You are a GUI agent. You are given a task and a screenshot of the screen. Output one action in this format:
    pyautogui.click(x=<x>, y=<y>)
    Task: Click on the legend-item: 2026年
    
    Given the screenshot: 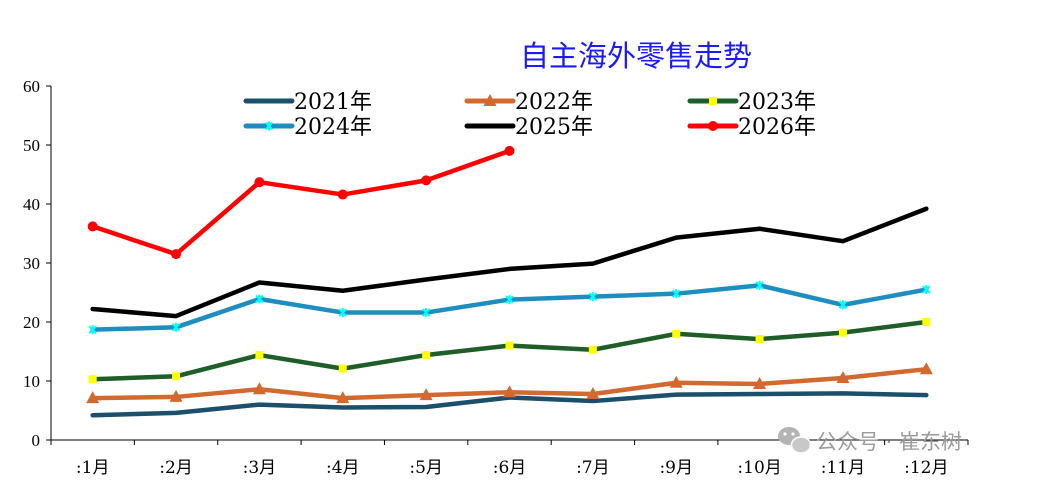 What is the action you would take?
    pyautogui.click(x=751, y=127)
    